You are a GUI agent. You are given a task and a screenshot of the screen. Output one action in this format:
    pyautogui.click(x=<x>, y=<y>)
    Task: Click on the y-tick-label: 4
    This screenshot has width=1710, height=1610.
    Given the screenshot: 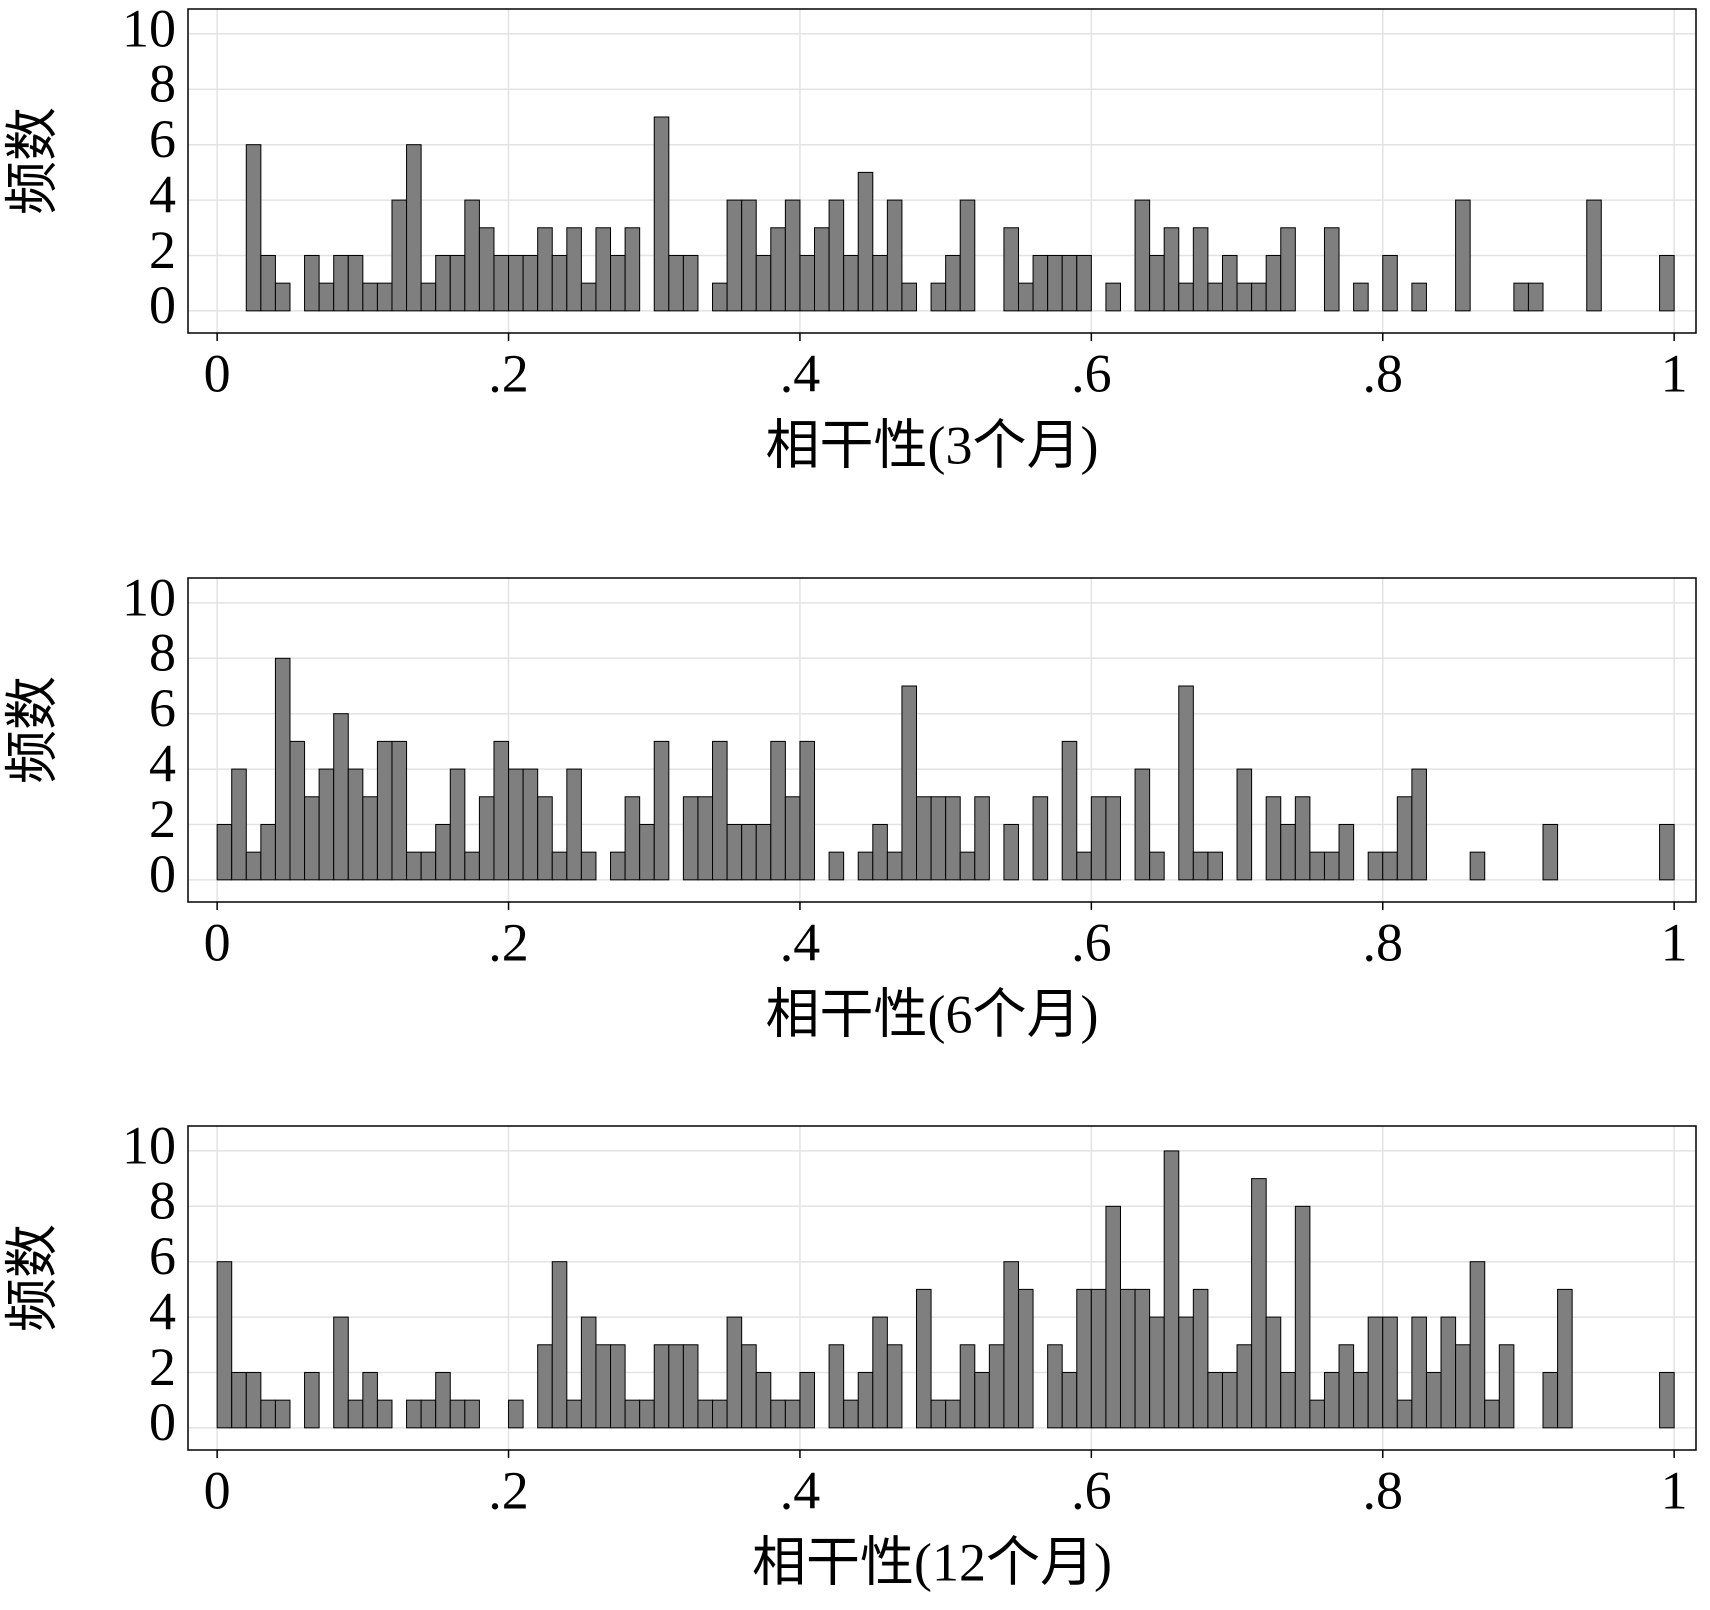 What is the action you would take?
    pyautogui.click(x=162, y=763)
    